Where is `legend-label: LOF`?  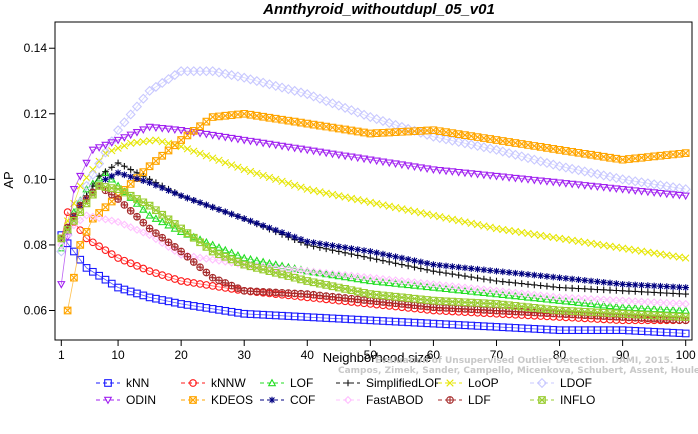 legend-label: LOF is located at coordinates (301, 383).